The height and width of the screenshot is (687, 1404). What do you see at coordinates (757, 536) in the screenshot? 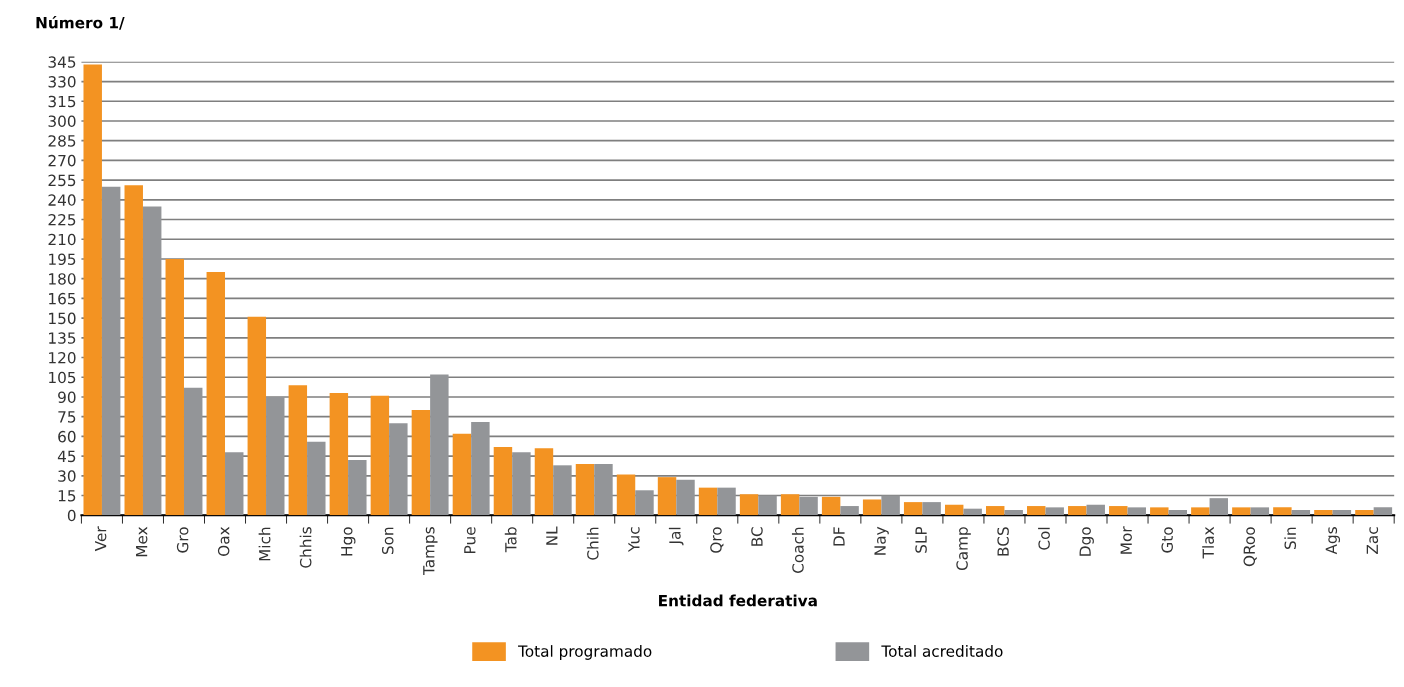
I see `x-tick-label: BC` at bounding box center [757, 536].